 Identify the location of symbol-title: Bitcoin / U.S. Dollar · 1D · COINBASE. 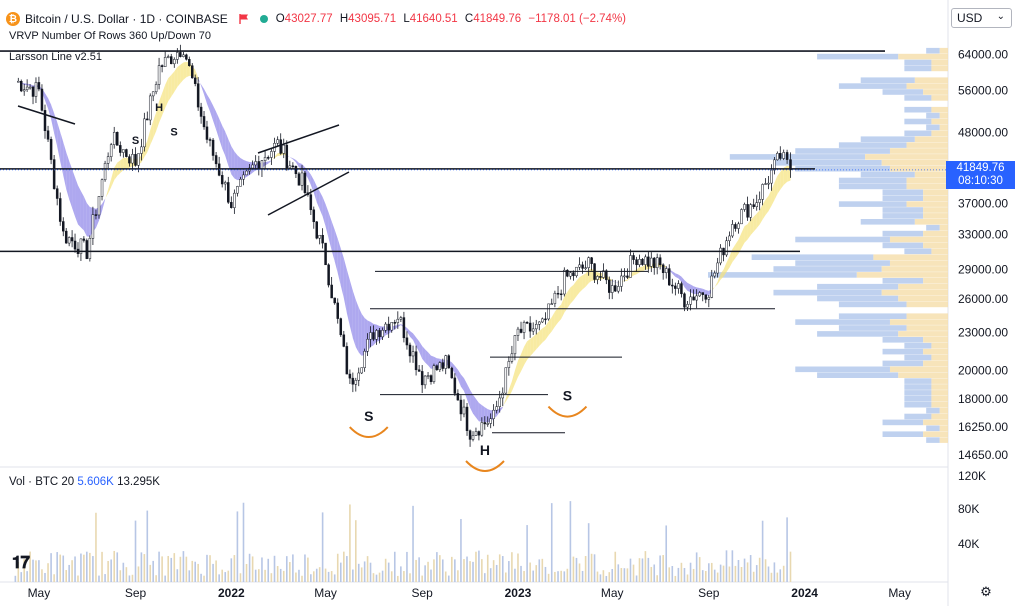
(126, 19).